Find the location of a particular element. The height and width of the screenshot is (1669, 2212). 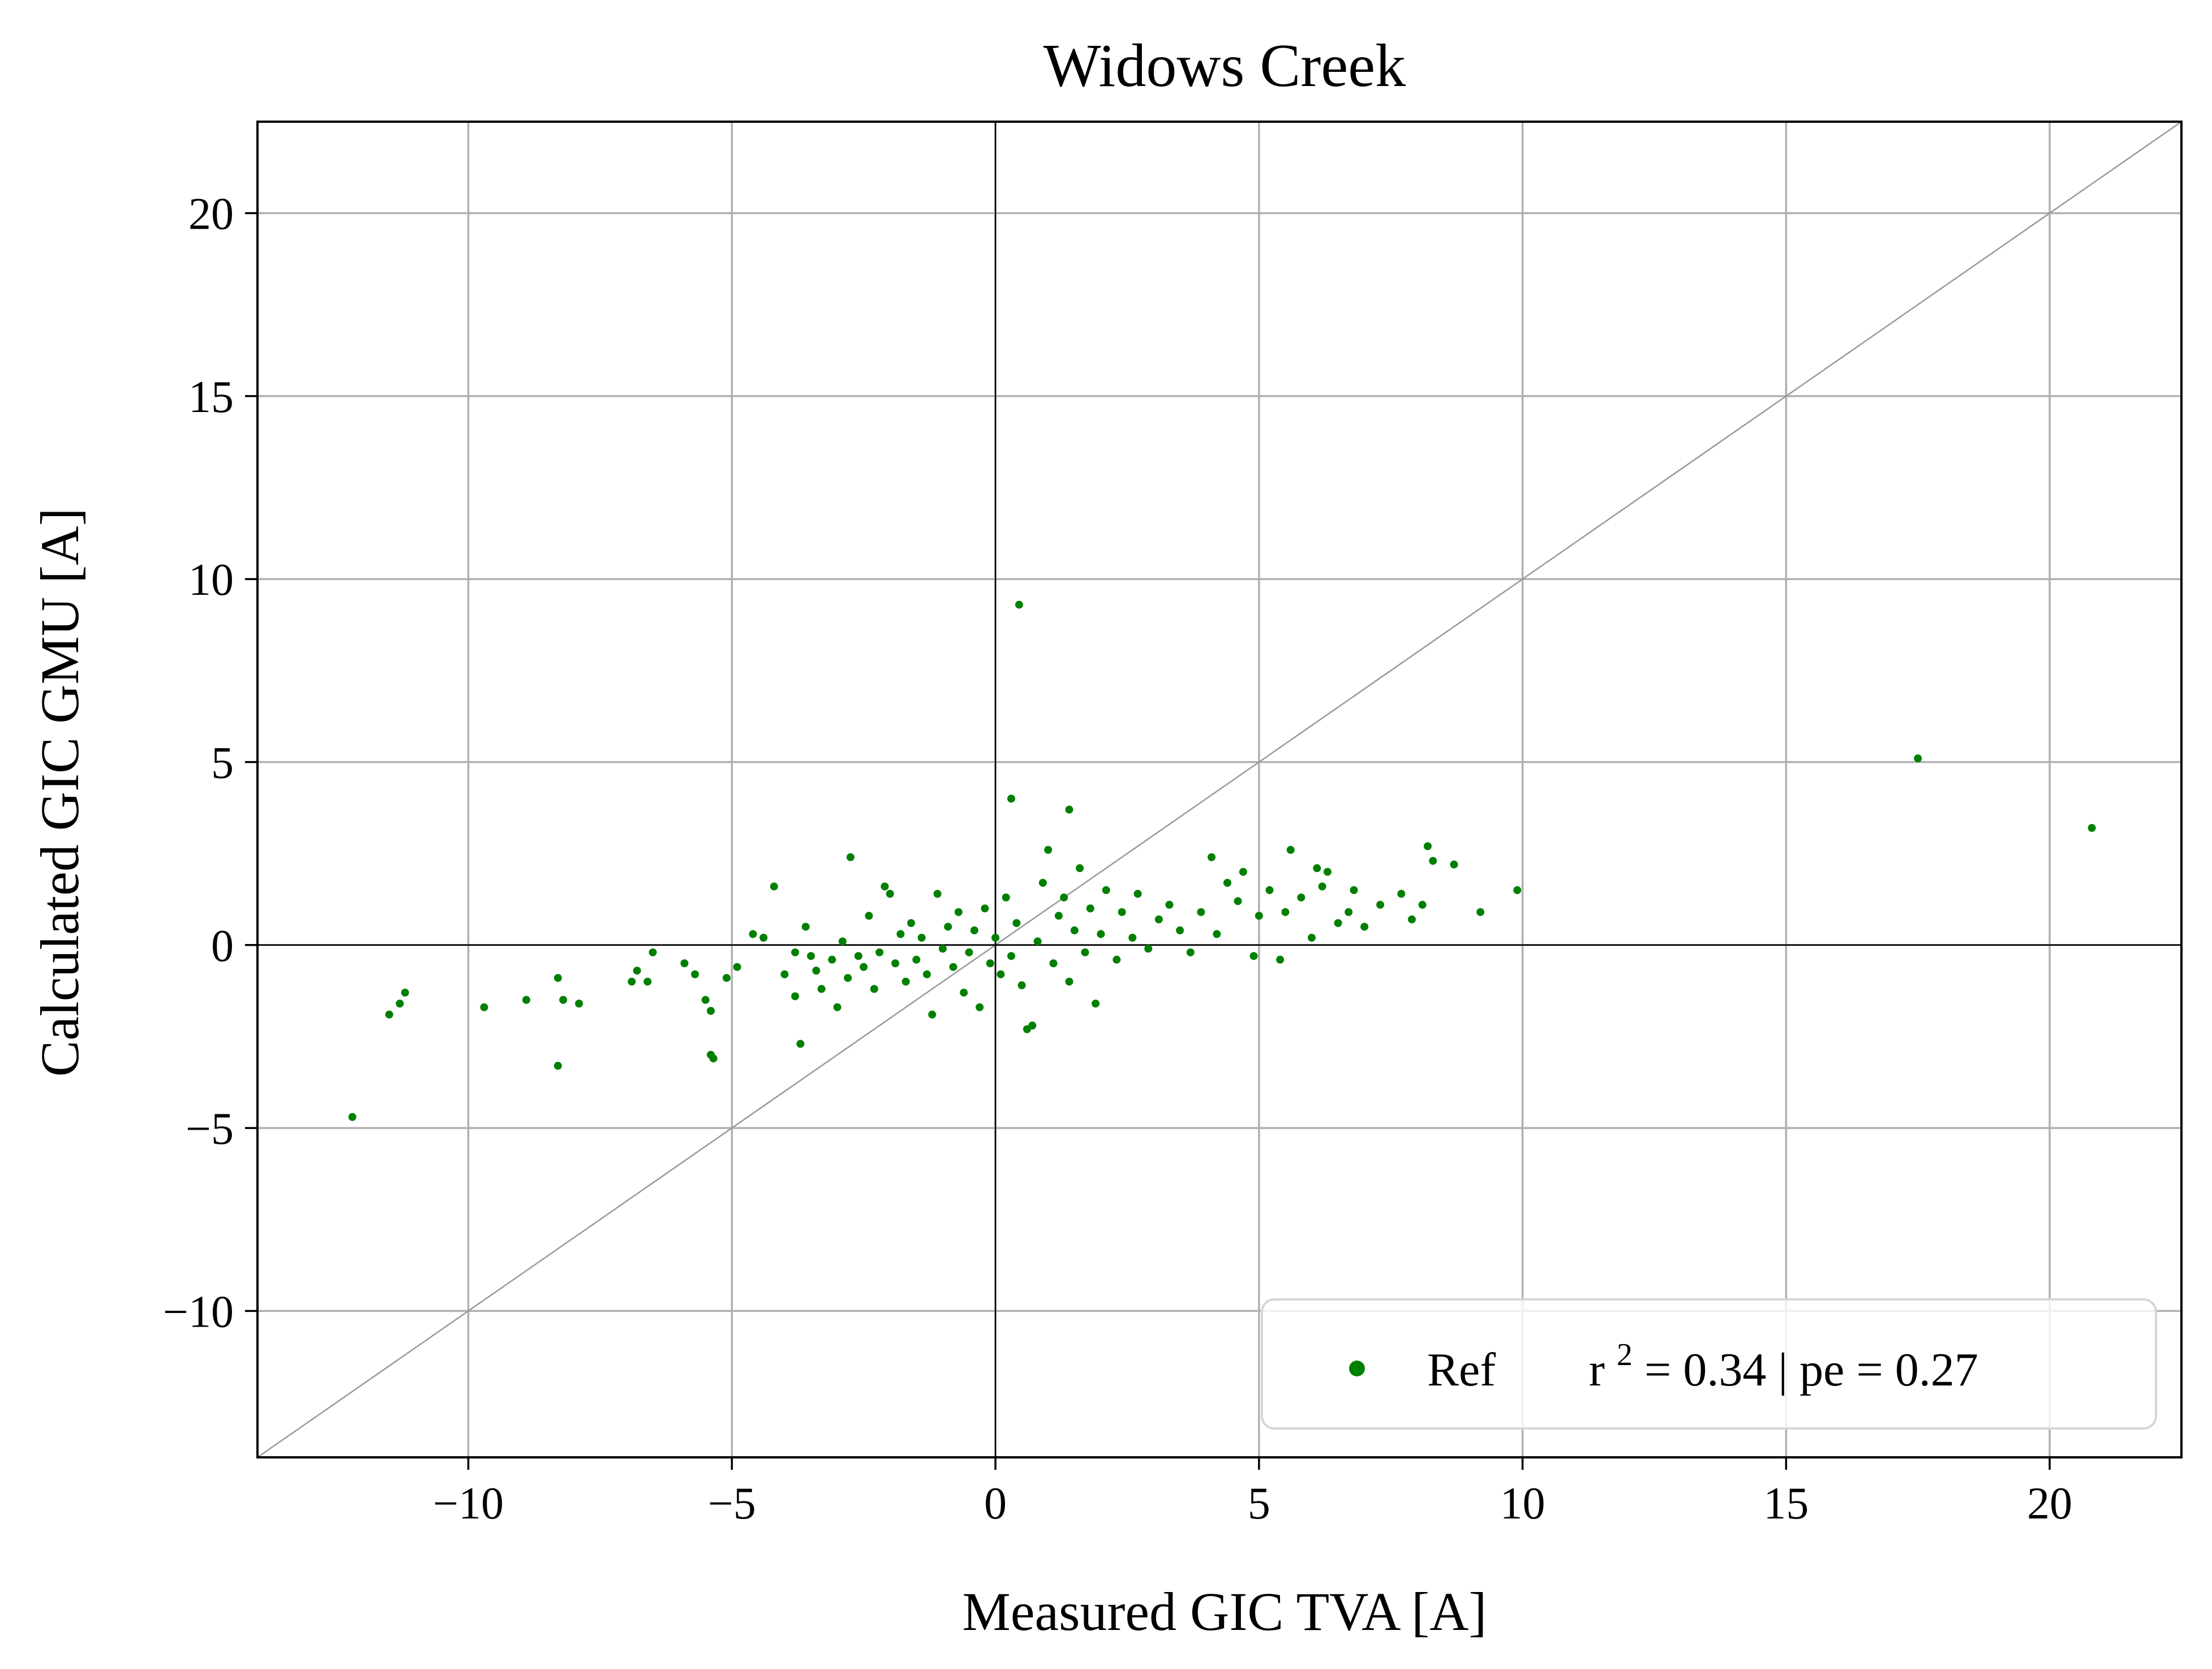

x-tick-label: −10 is located at coordinates (468, 1504).